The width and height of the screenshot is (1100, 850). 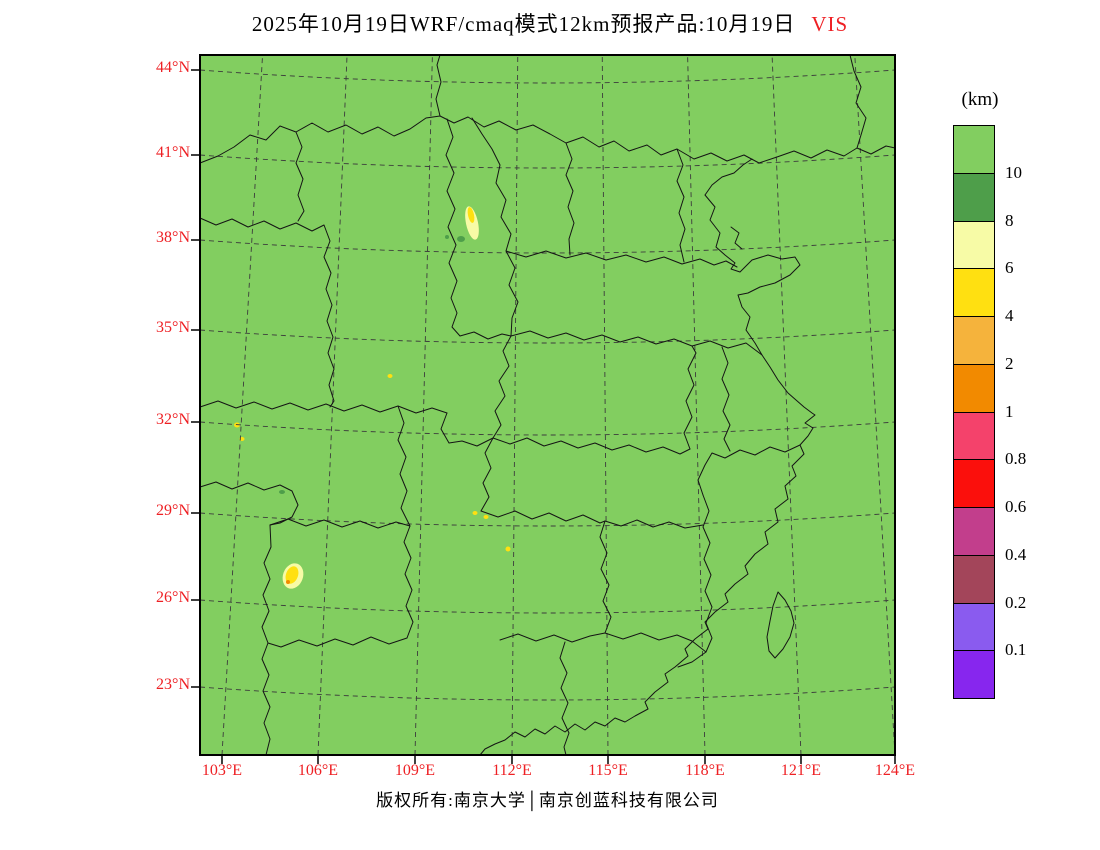 What do you see at coordinates (1009, 220) in the screenshot?
I see `colorbar-tick-label: 8` at bounding box center [1009, 220].